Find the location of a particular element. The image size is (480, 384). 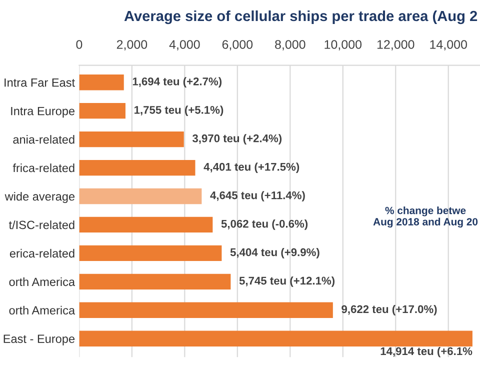

y-tick-label: Intra Europe is located at coordinates (43, 112).